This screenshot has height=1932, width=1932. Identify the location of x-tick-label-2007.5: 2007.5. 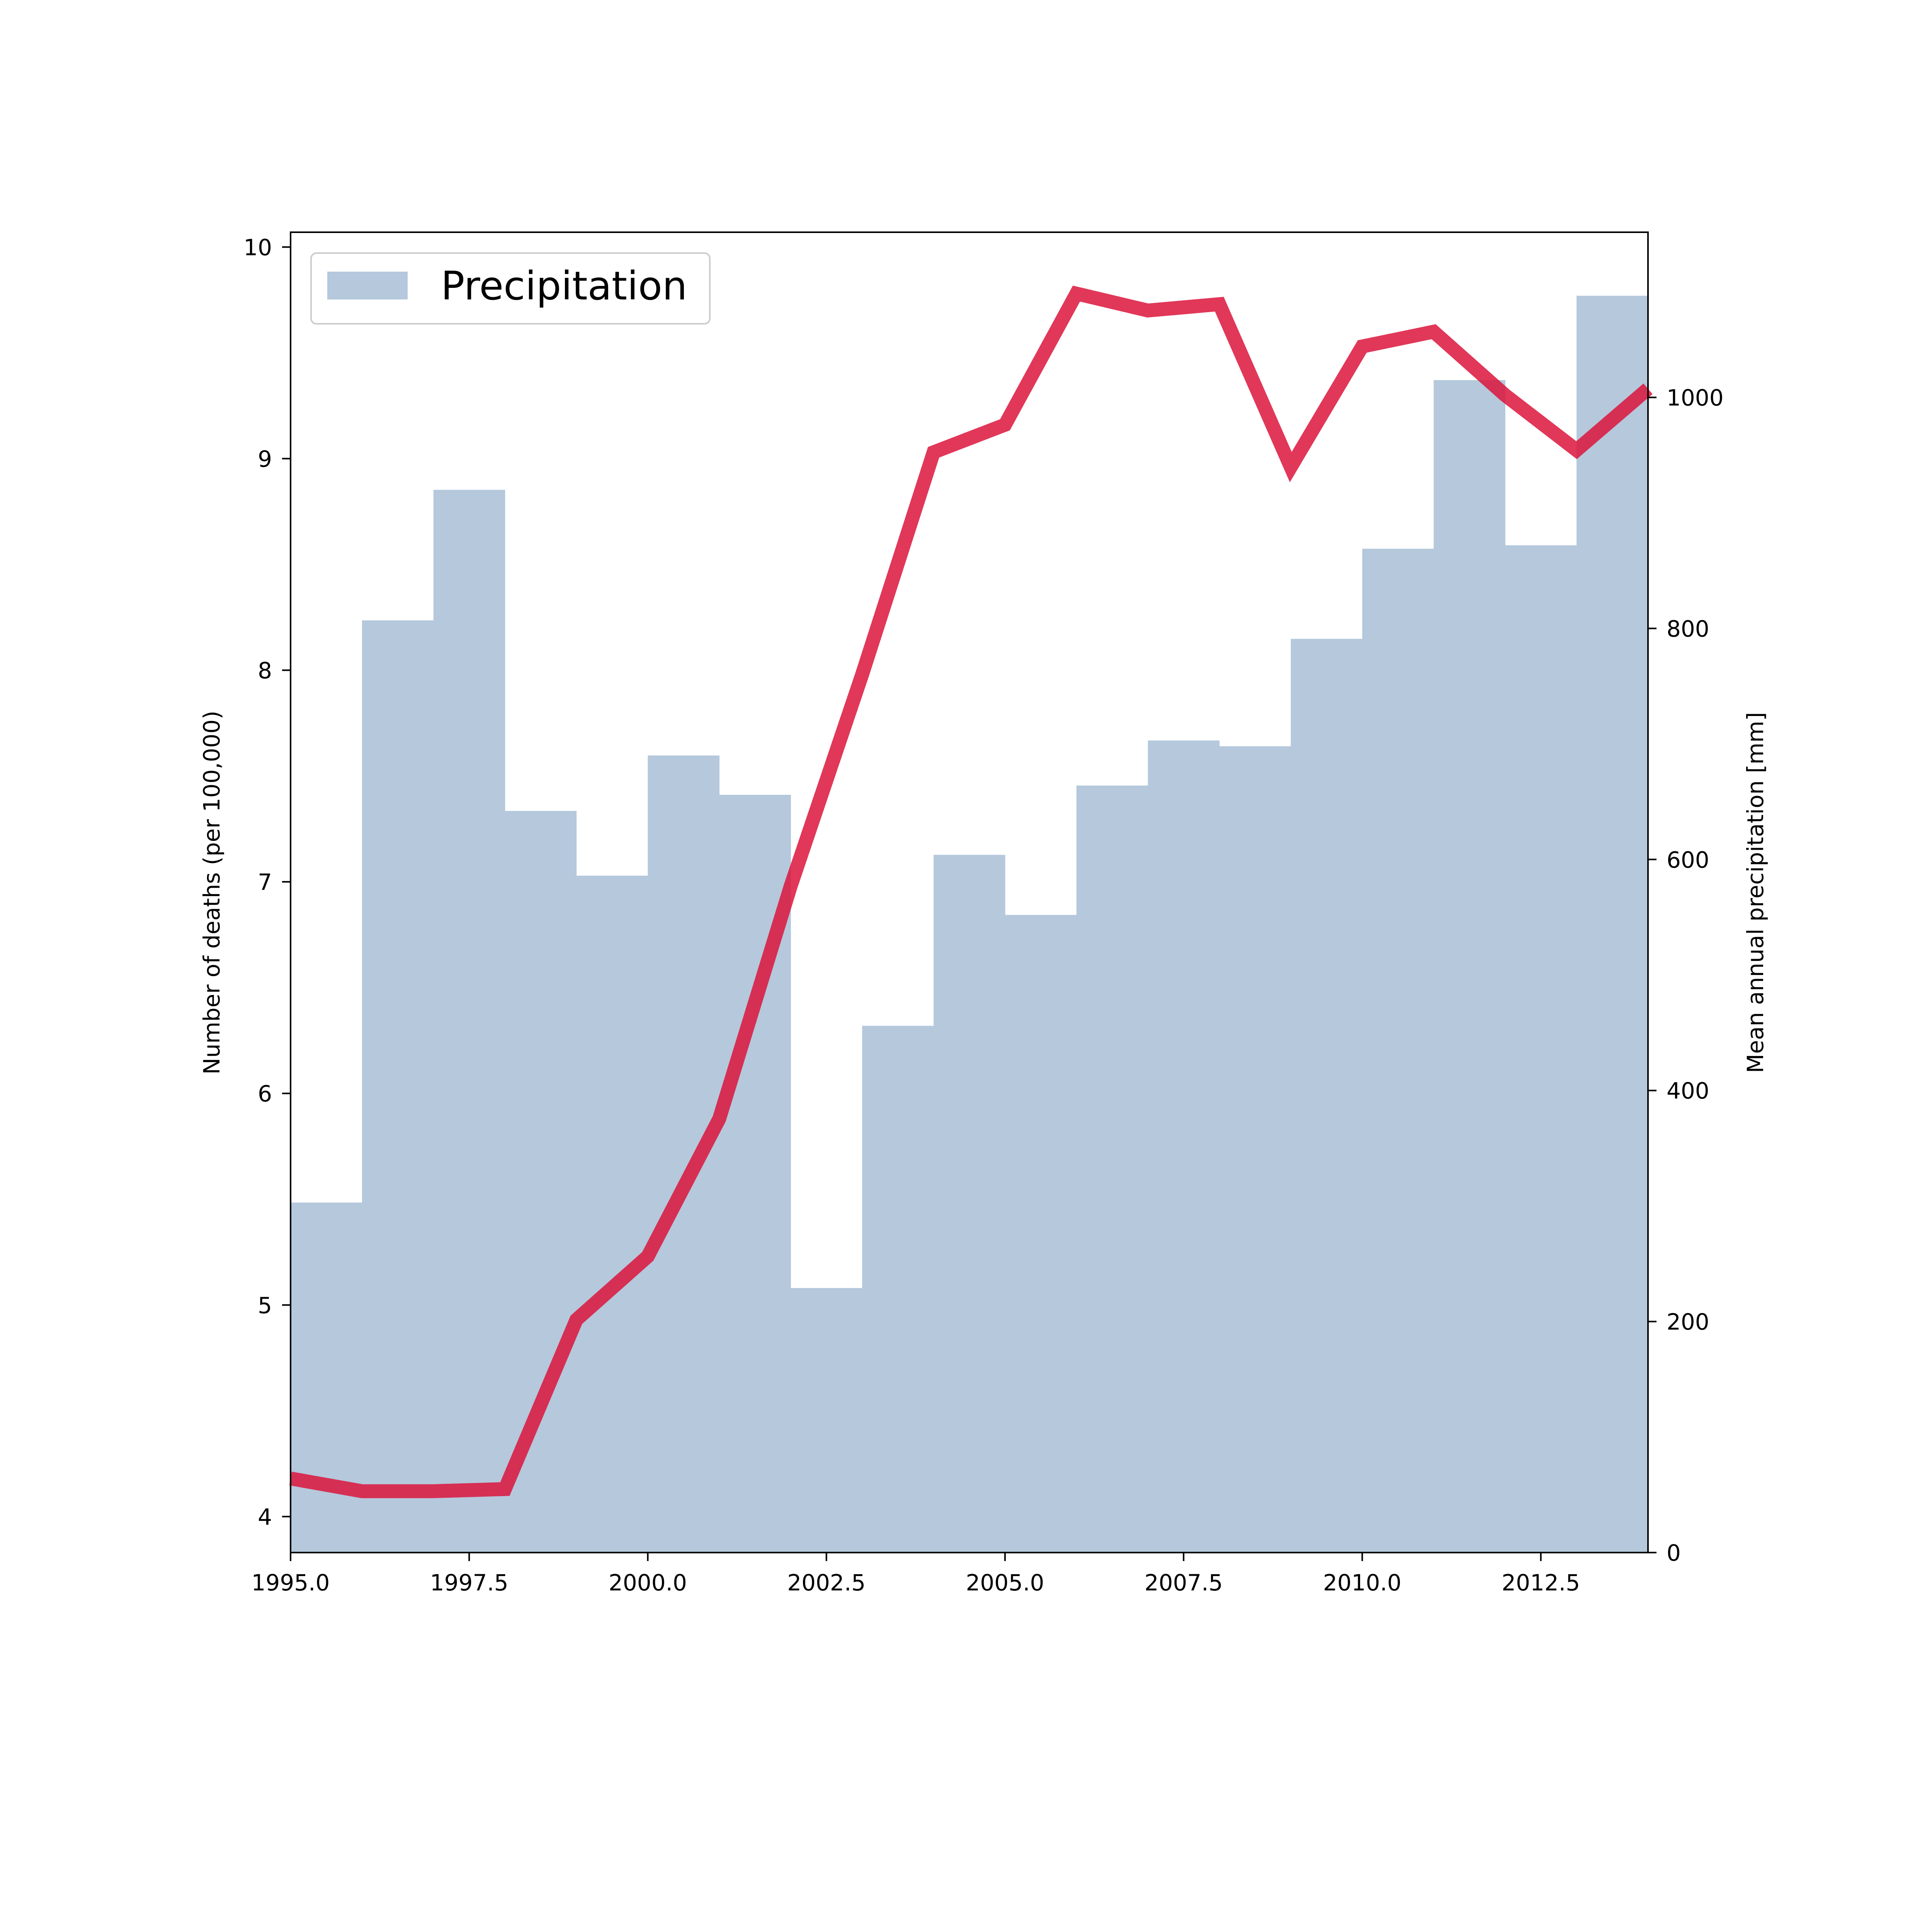
(1184, 1583).